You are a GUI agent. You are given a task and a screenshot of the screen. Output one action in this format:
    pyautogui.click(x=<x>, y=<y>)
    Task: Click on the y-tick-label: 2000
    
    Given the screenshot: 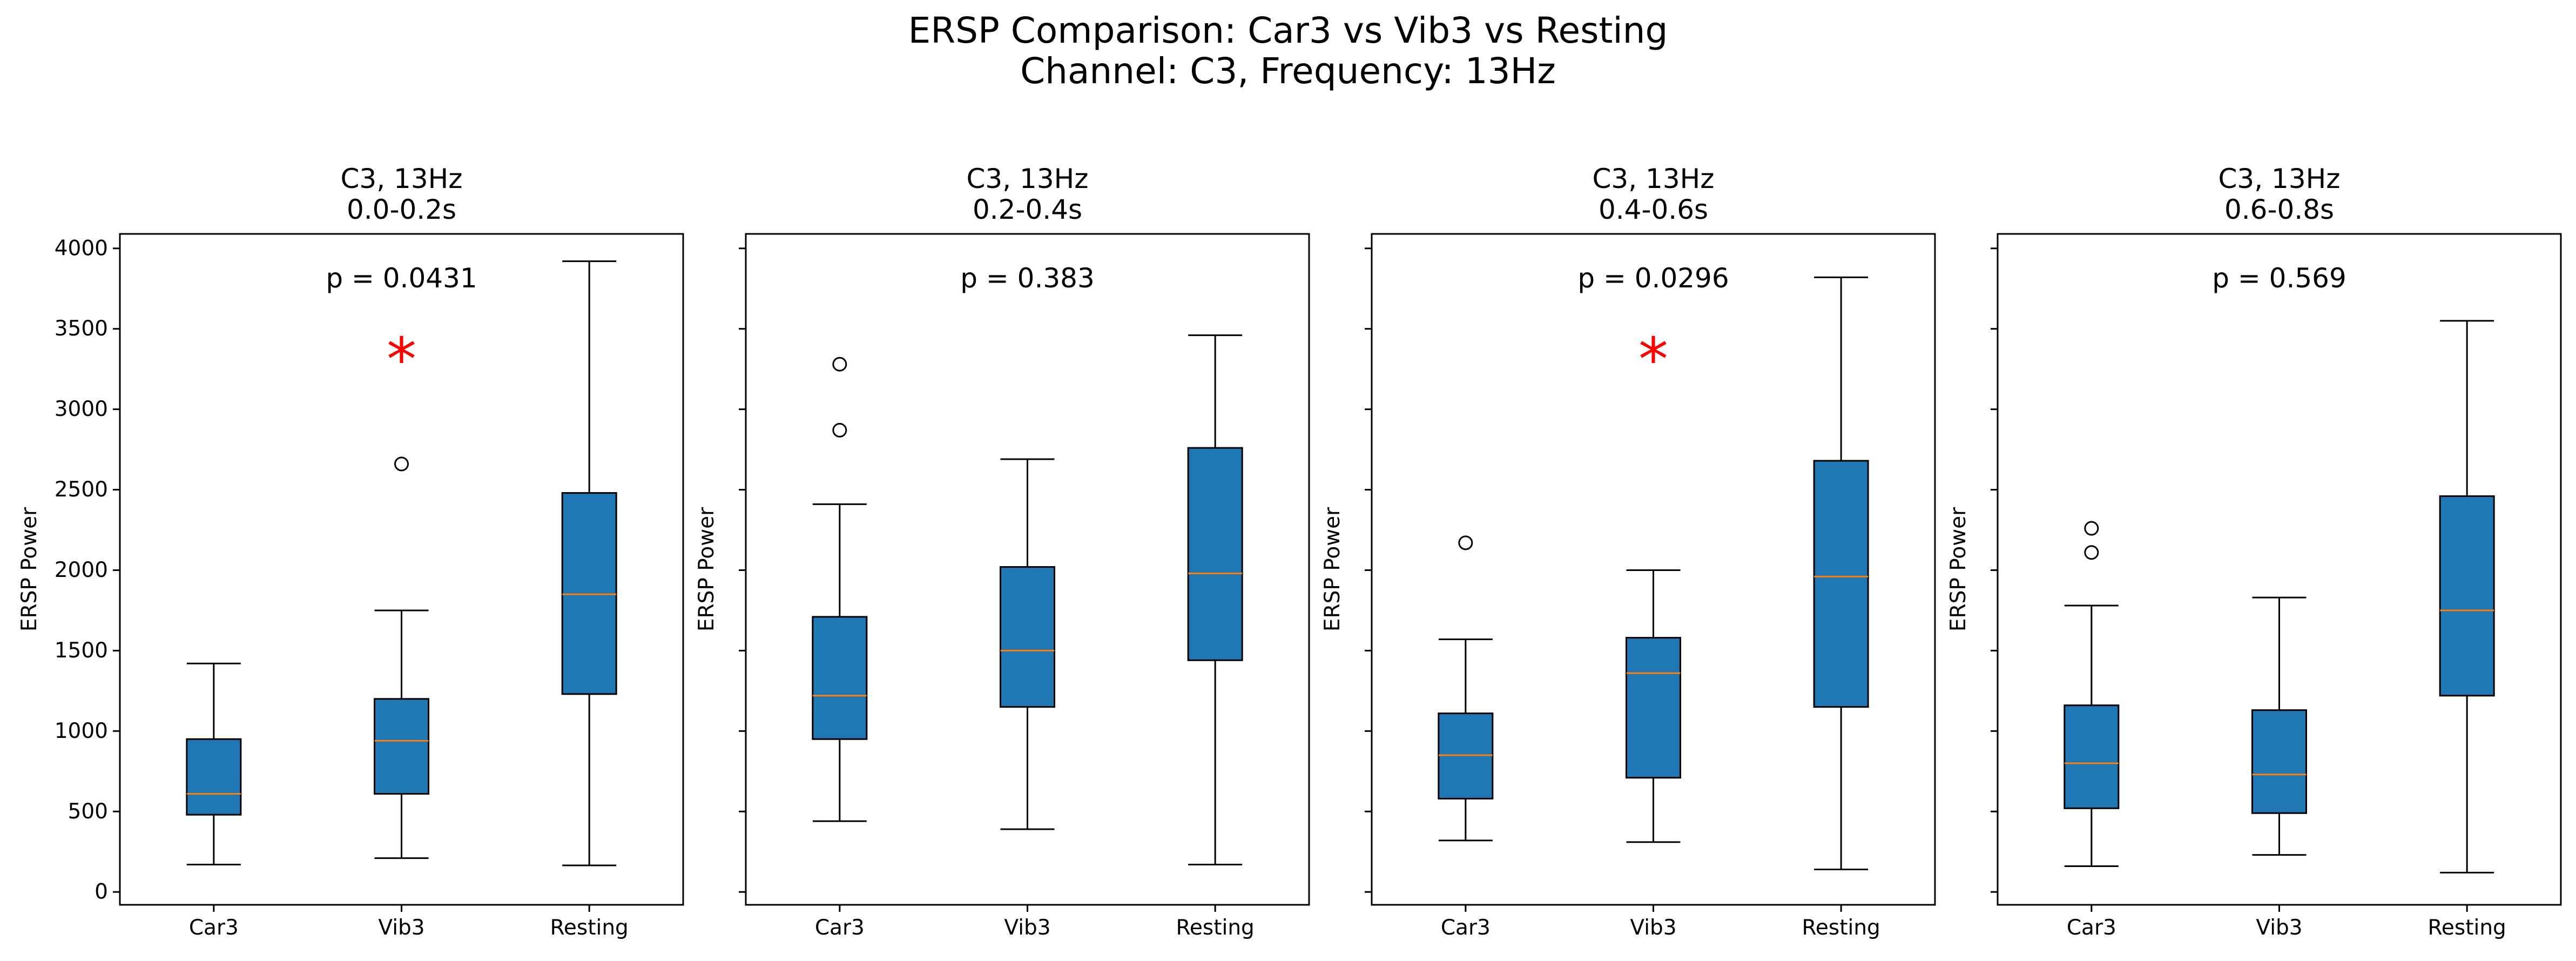 What is the action you would take?
    pyautogui.click(x=81, y=570)
    